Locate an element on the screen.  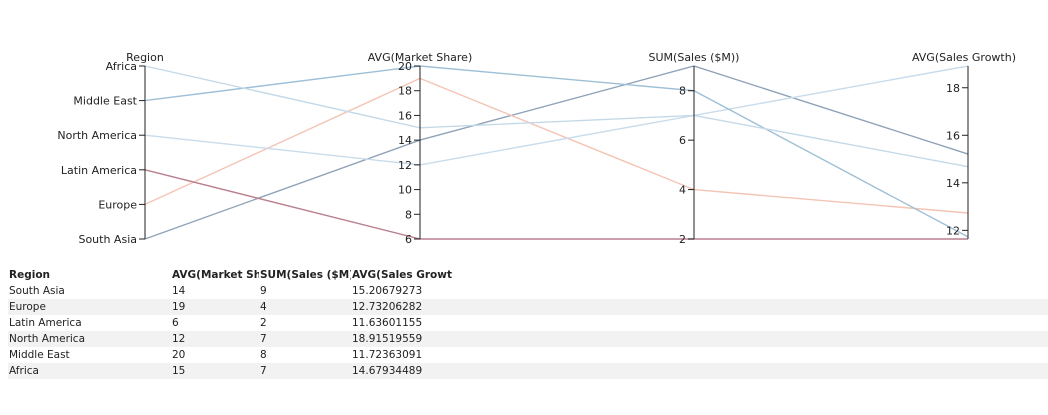
table-row: Latin America 6 2 11.63601155 is located at coordinates (528, 323).